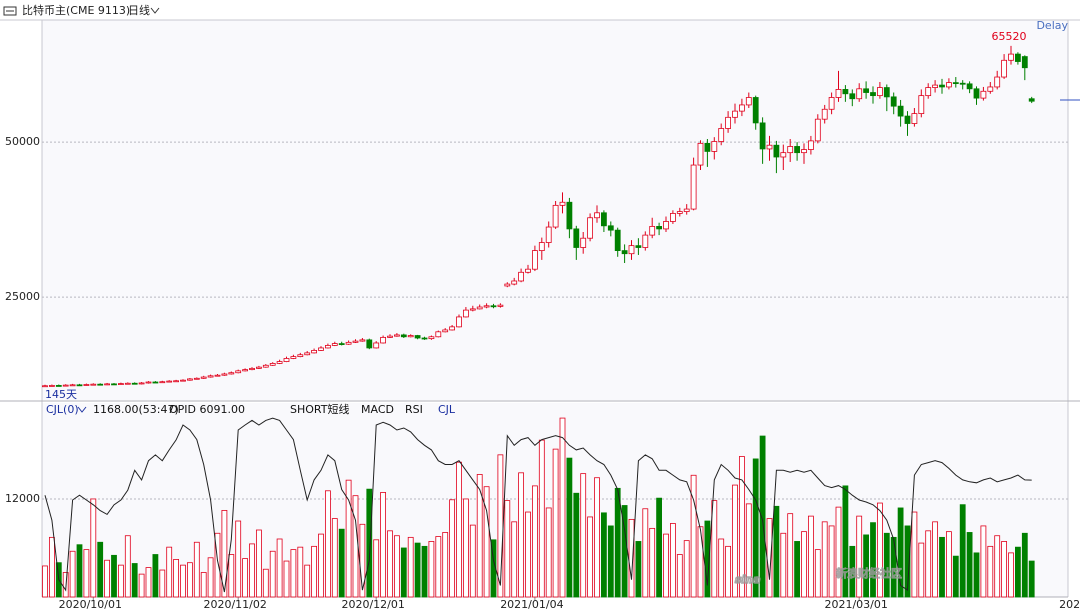 The height and width of the screenshot is (613, 1080). What do you see at coordinates (1069, 604) in the screenshot?
I see `x-tick-label: 2021/04/19` at bounding box center [1069, 604].